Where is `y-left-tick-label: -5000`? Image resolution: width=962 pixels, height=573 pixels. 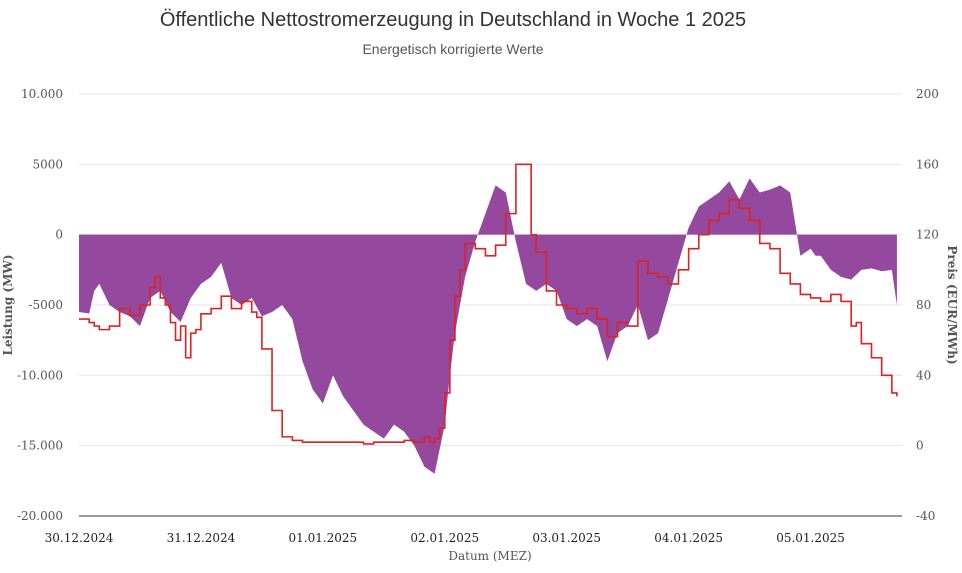
y-left-tick-label: -5000 is located at coordinates (45, 305).